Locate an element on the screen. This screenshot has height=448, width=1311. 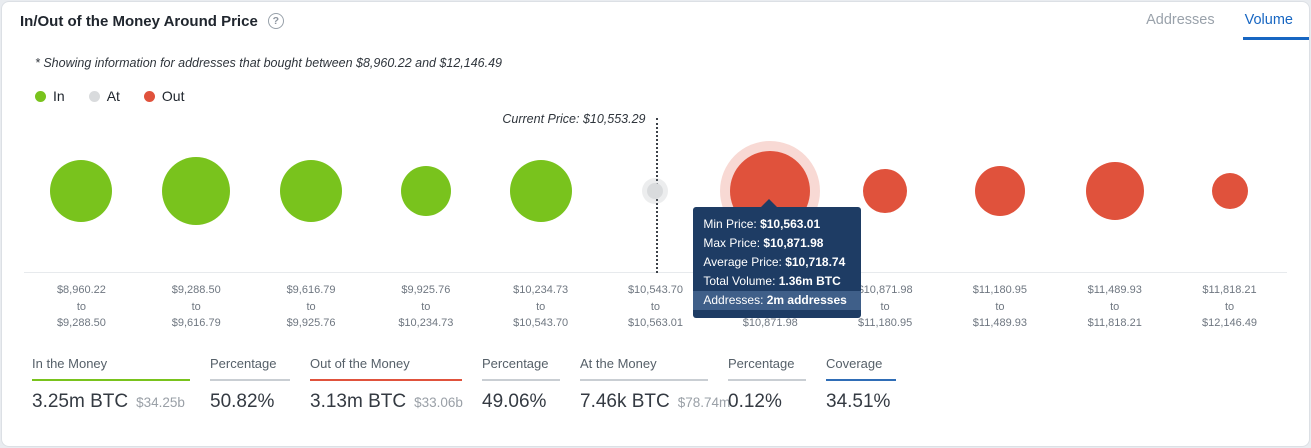
stat-values: 3.25m BTC $34.25b is located at coordinates (111, 402).